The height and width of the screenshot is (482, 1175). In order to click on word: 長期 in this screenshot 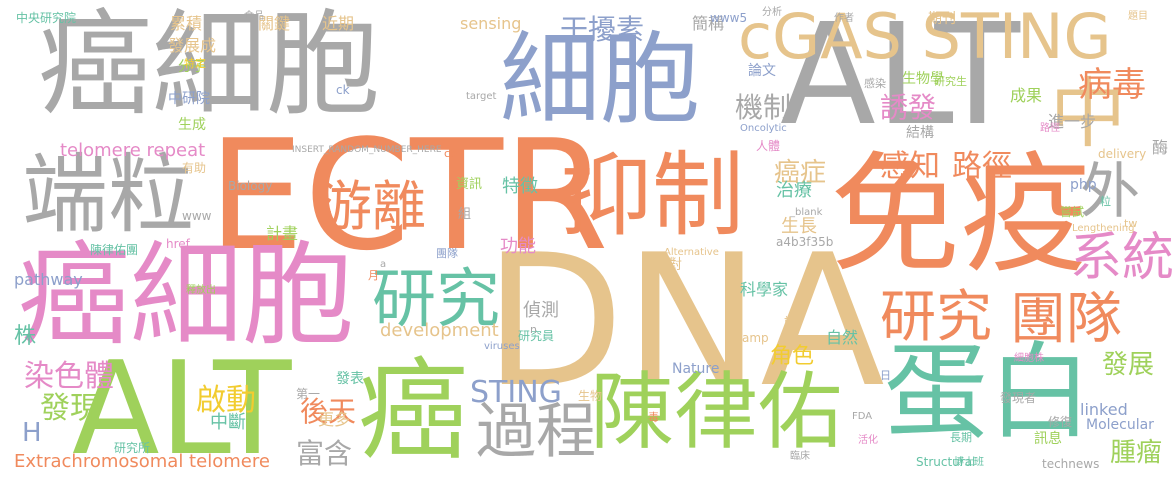, I will do `click(961, 437)`.